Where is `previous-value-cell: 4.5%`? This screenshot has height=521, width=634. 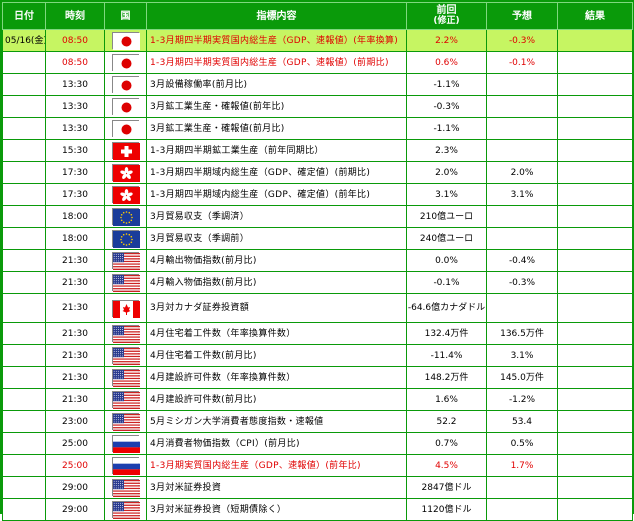 previous-value-cell: 4.5% is located at coordinates (446, 465).